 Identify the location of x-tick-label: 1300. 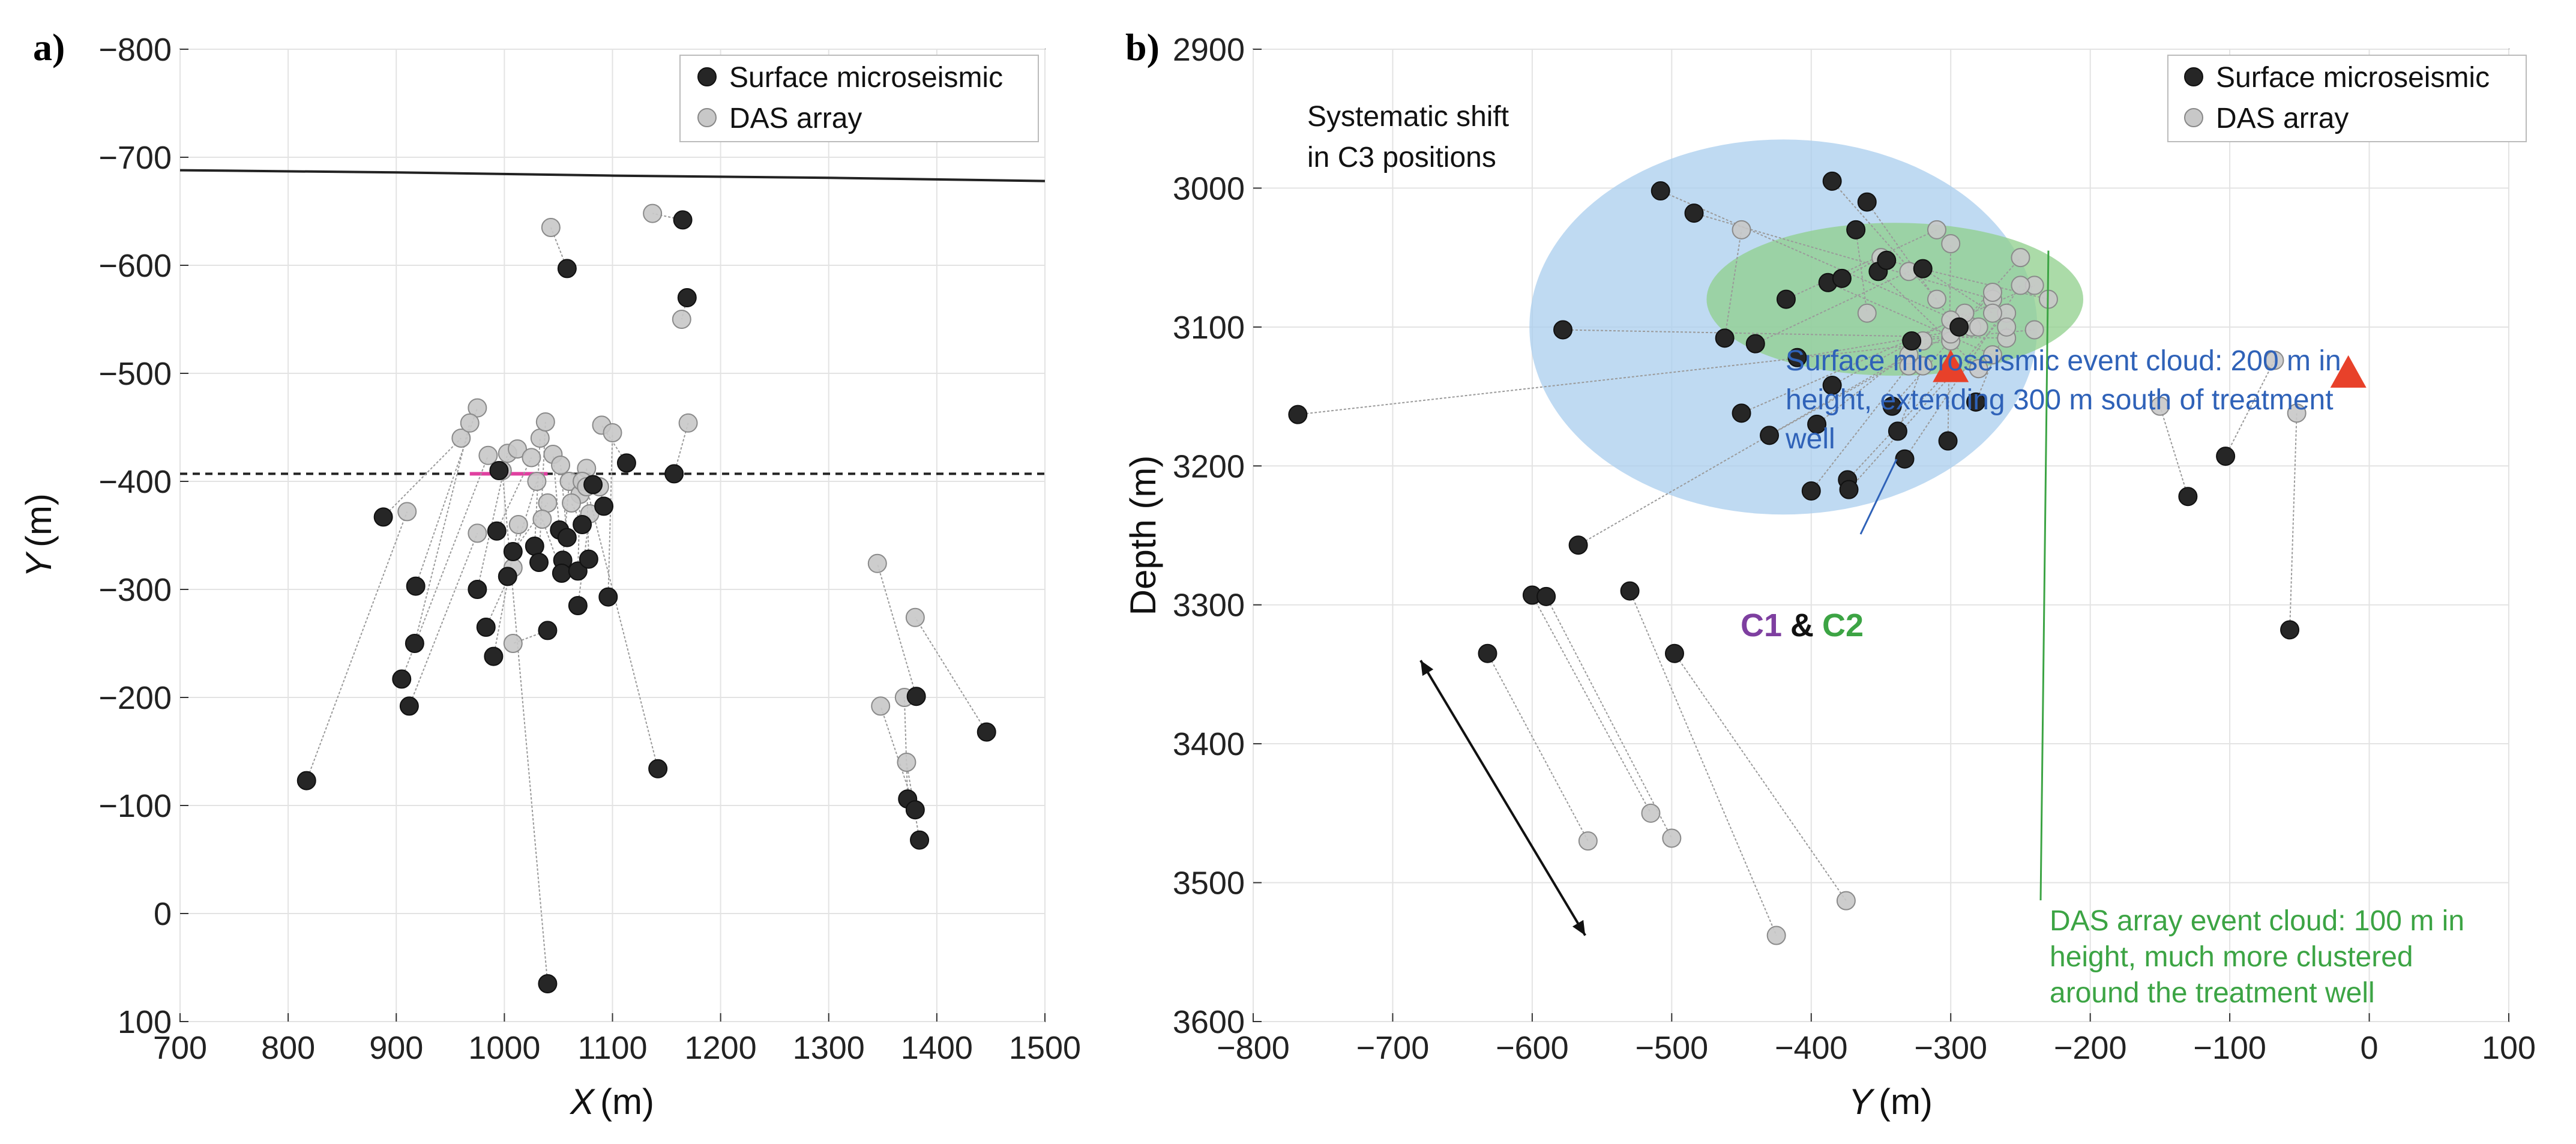
(829, 1048).